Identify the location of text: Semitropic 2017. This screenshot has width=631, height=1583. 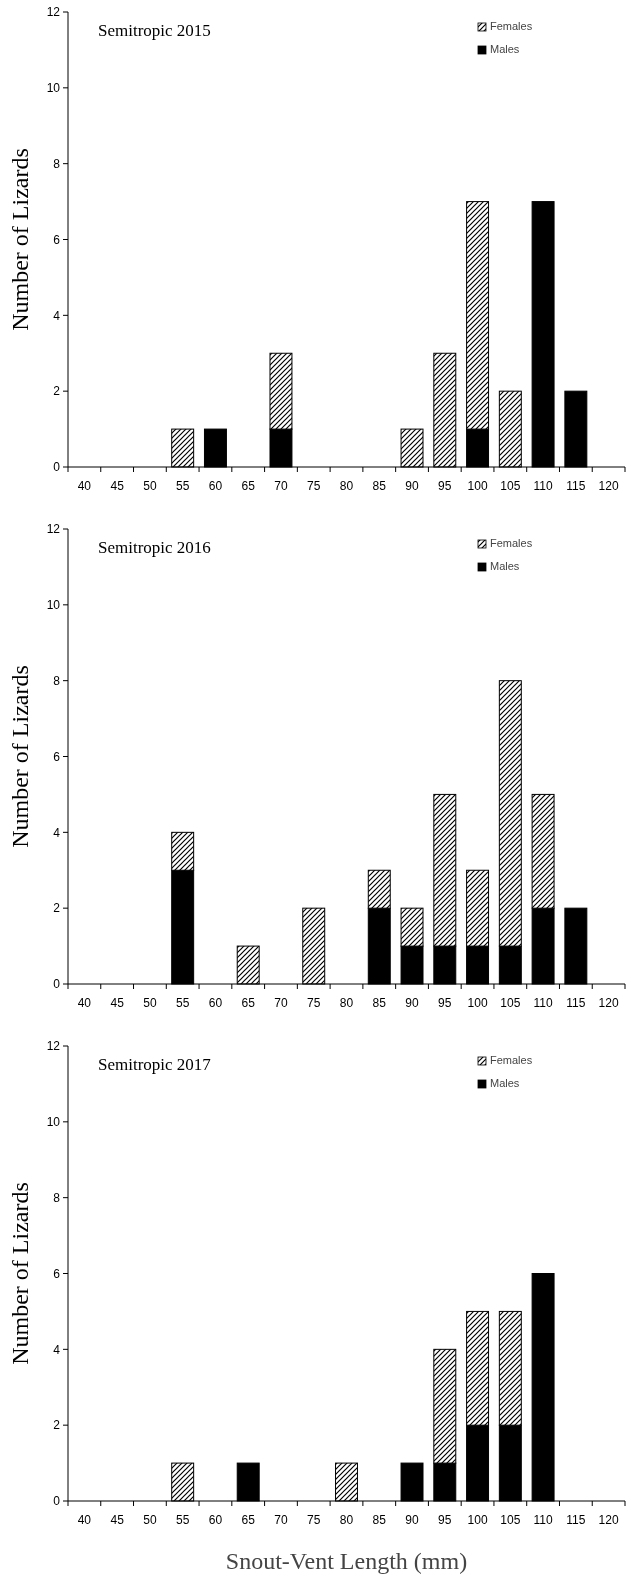
(155, 1064).